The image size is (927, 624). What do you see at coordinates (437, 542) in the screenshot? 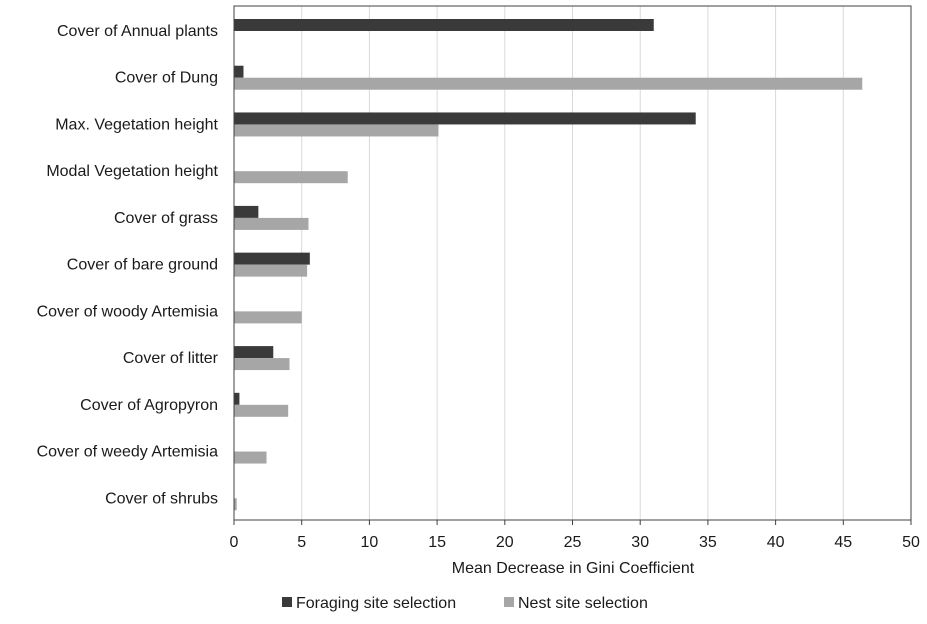
I see `x-tick-label-15: 15` at bounding box center [437, 542].